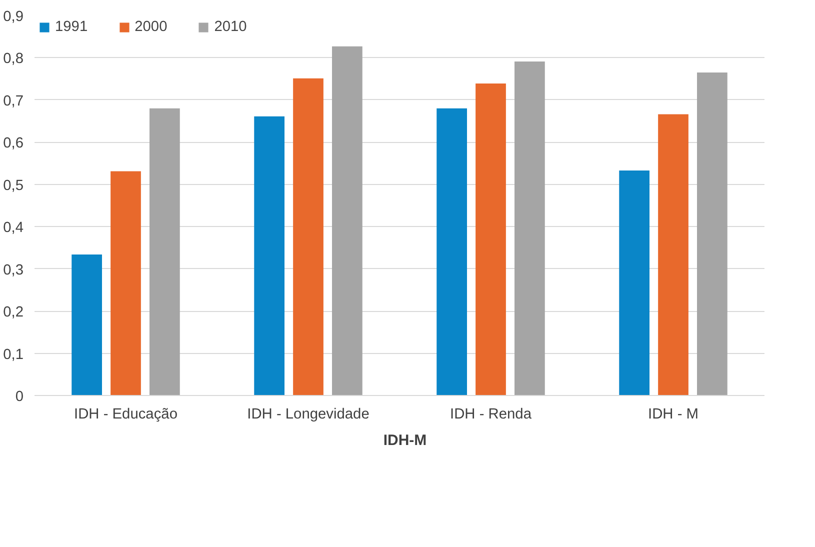 The width and height of the screenshot is (815, 547). What do you see at coordinates (13, 17) in the screenshot?
I see `y-tick-label: 0,9` at bounding box center [13, 17].